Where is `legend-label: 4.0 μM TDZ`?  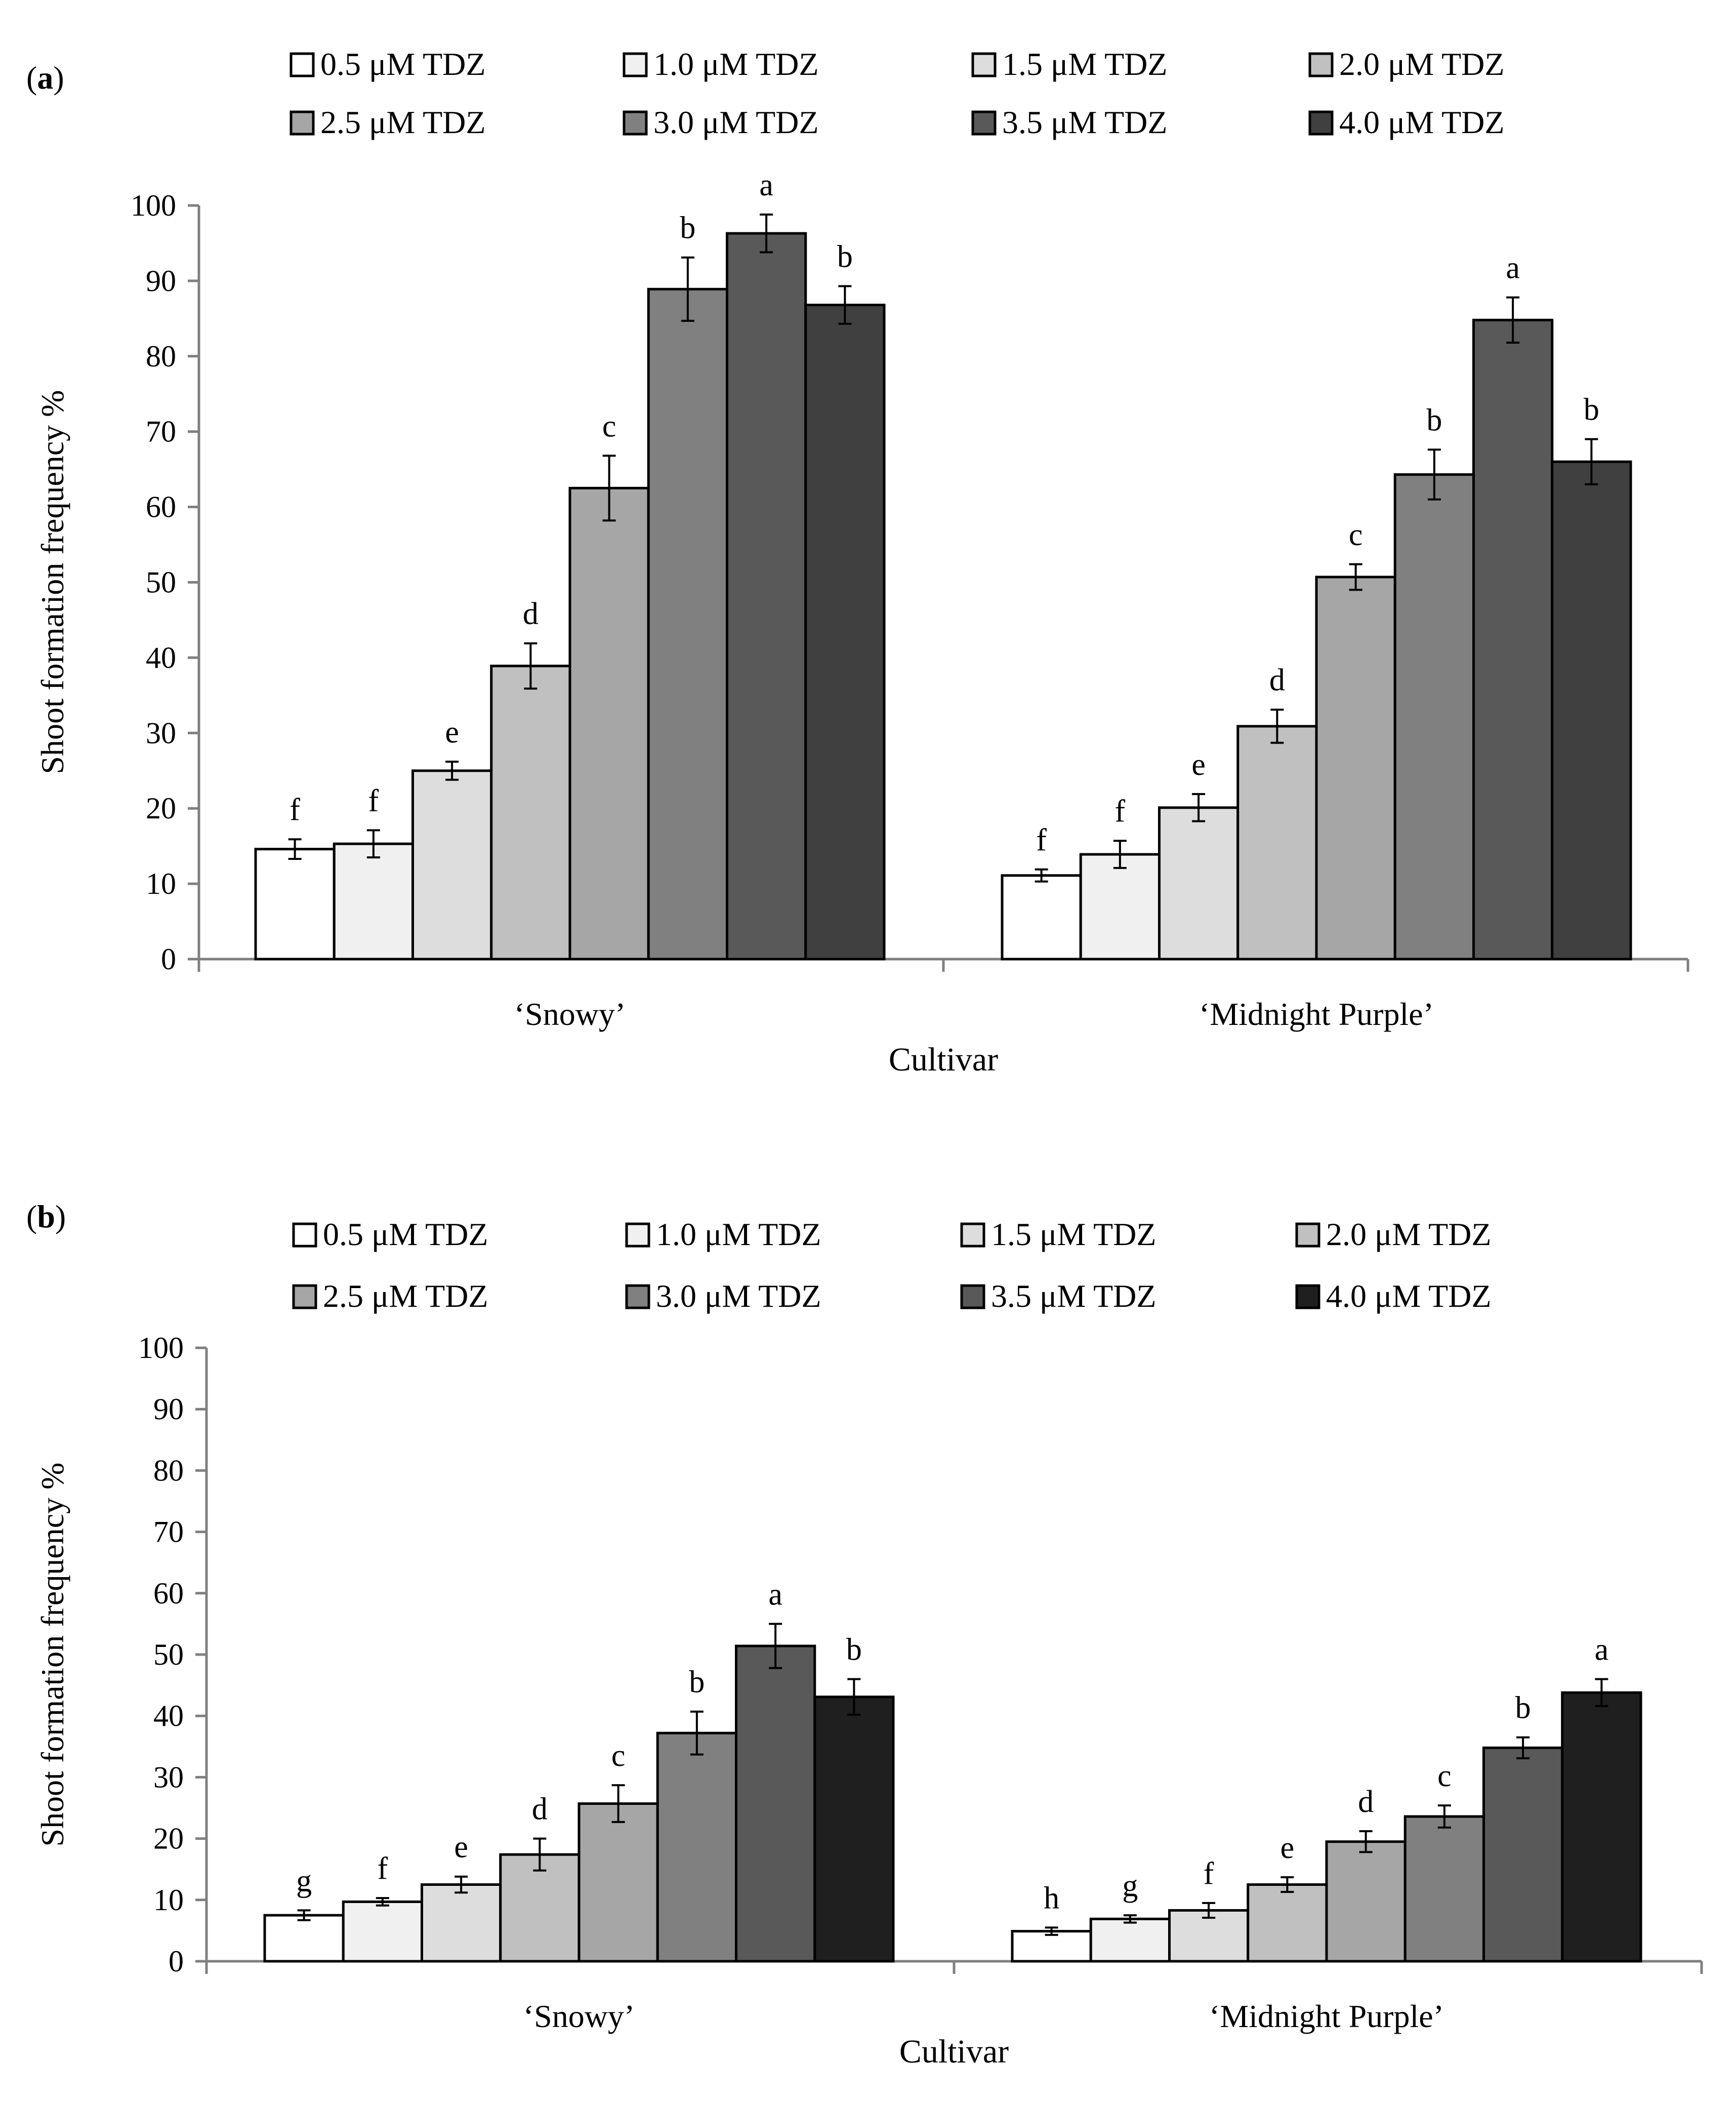
legend-label: 4.0 μM TDZ is located at coordinates (1421, 122).